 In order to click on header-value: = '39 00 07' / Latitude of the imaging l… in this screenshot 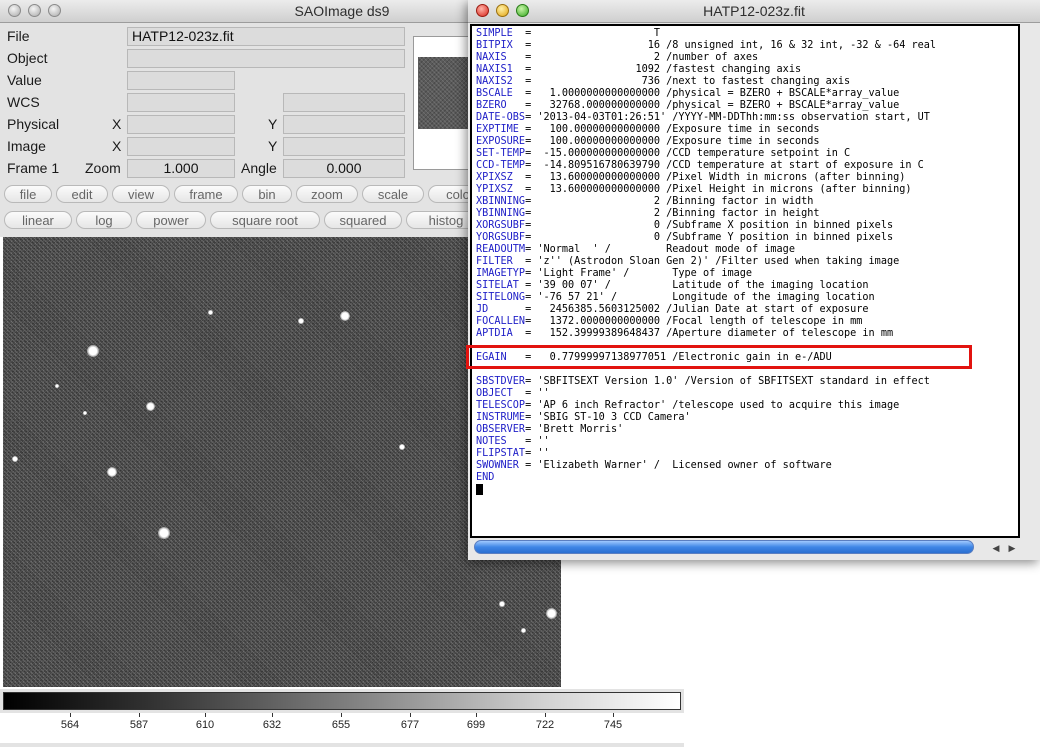, I will do `click(697, 285)`.